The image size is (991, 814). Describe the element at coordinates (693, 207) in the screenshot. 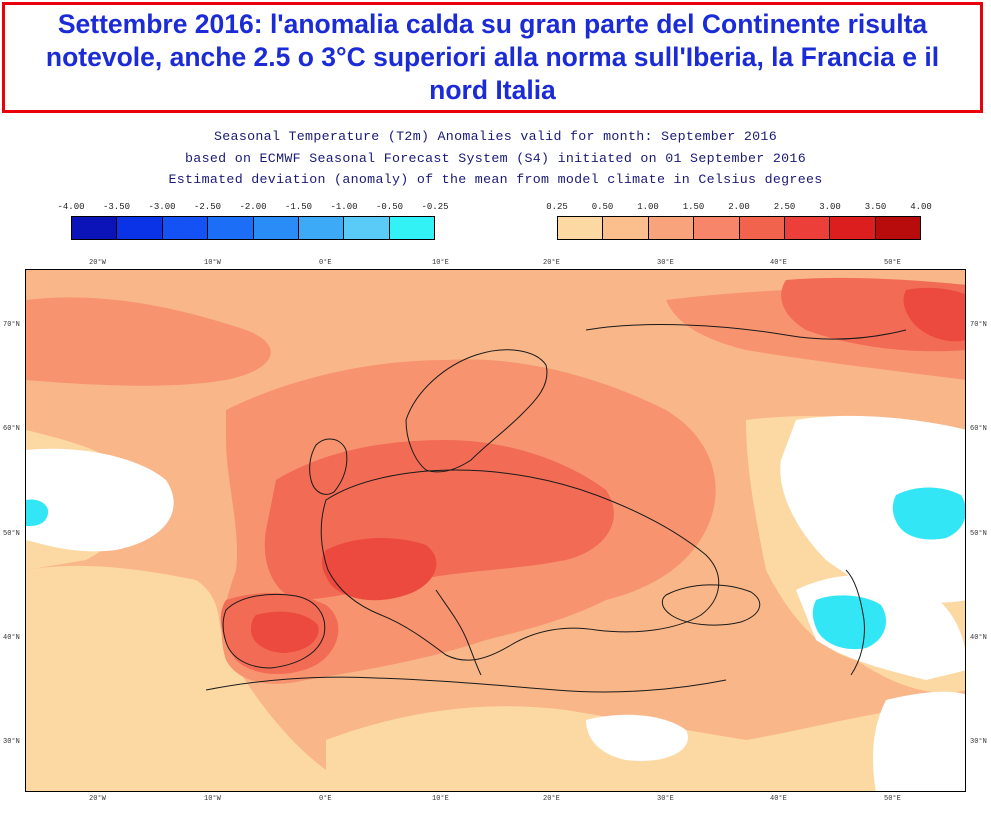

I see `warm-legend-tick-label: 1.50` at that location.